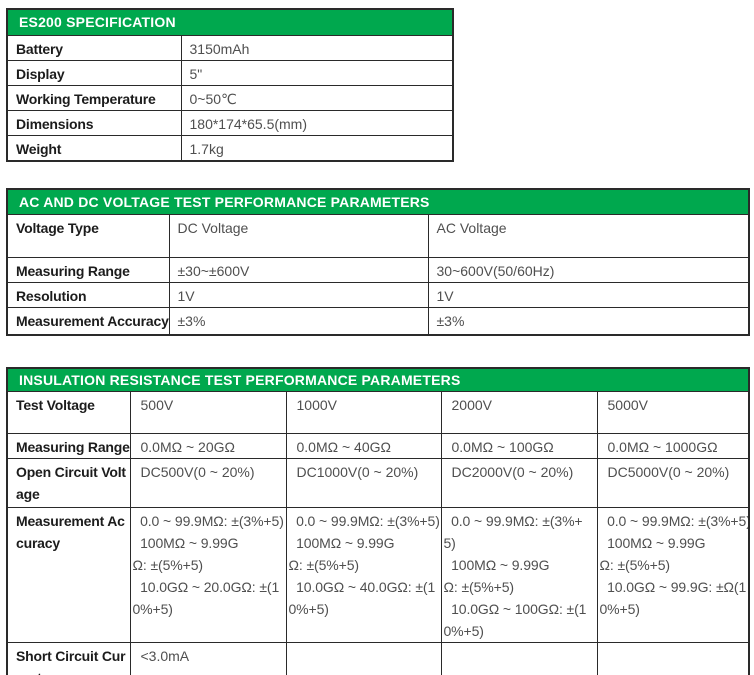  What do you see at coordinates (363, 412) in the screenshot?
I see `cell-value: 1000V` at bounding box center [363, 412].